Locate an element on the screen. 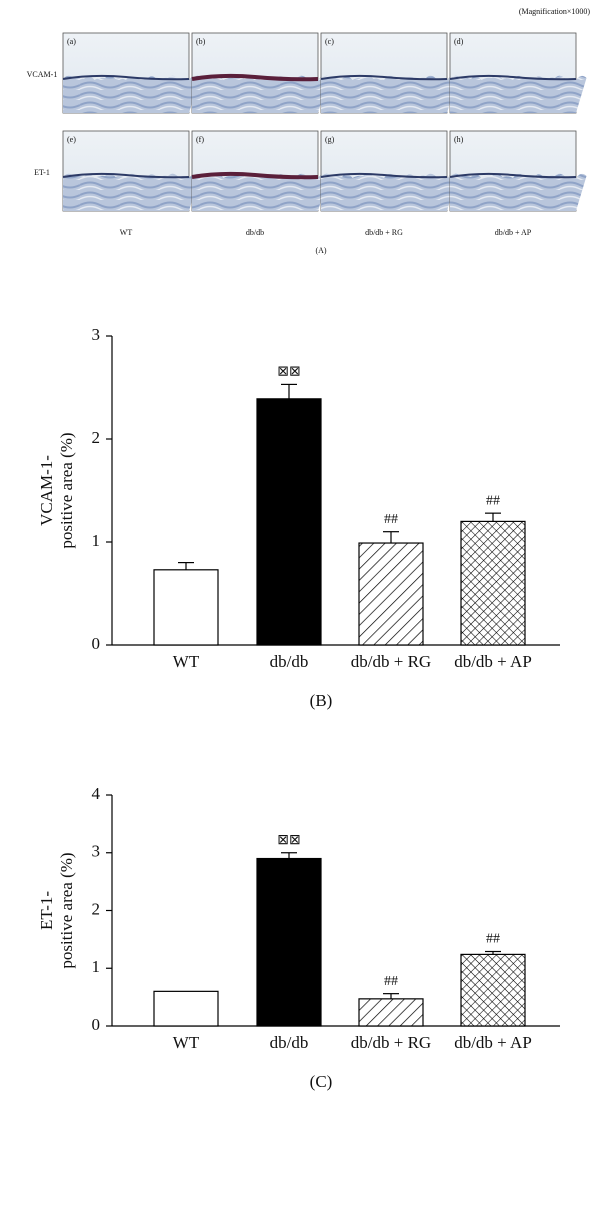 The width and height of the screenshot is (600, 1224). column-label: db/db is located at coordinates (255, 232).